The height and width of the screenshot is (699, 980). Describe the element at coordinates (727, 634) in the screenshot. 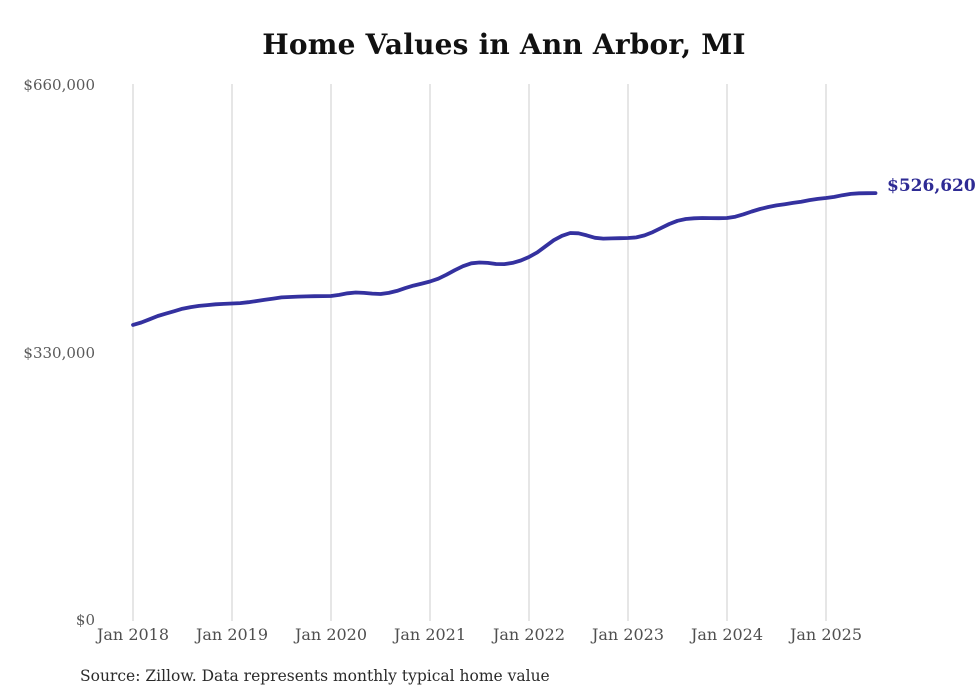

I see `x-tick-label: Jan 2024` at that location.